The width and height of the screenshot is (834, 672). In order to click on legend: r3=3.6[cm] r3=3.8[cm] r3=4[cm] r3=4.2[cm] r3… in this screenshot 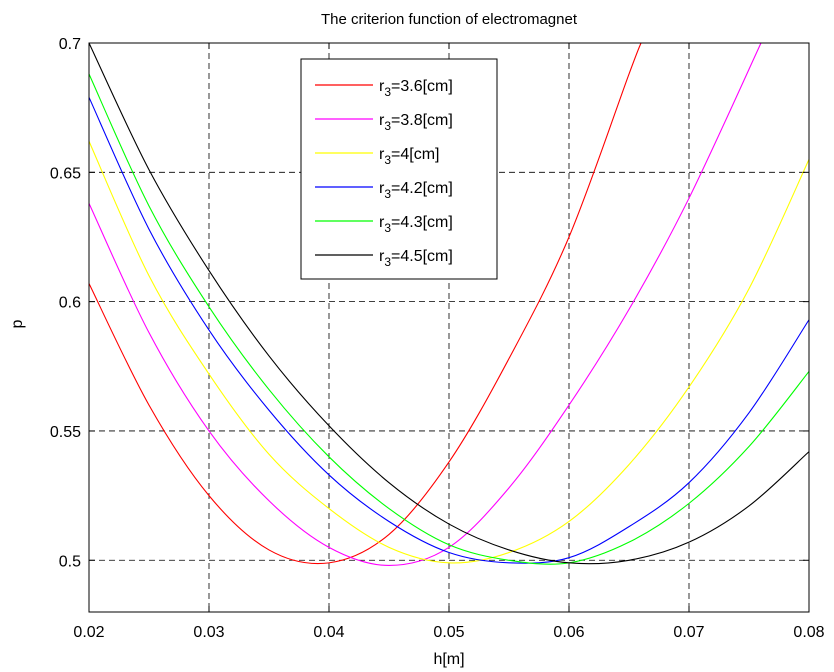, I will do `click(399, 169)`.